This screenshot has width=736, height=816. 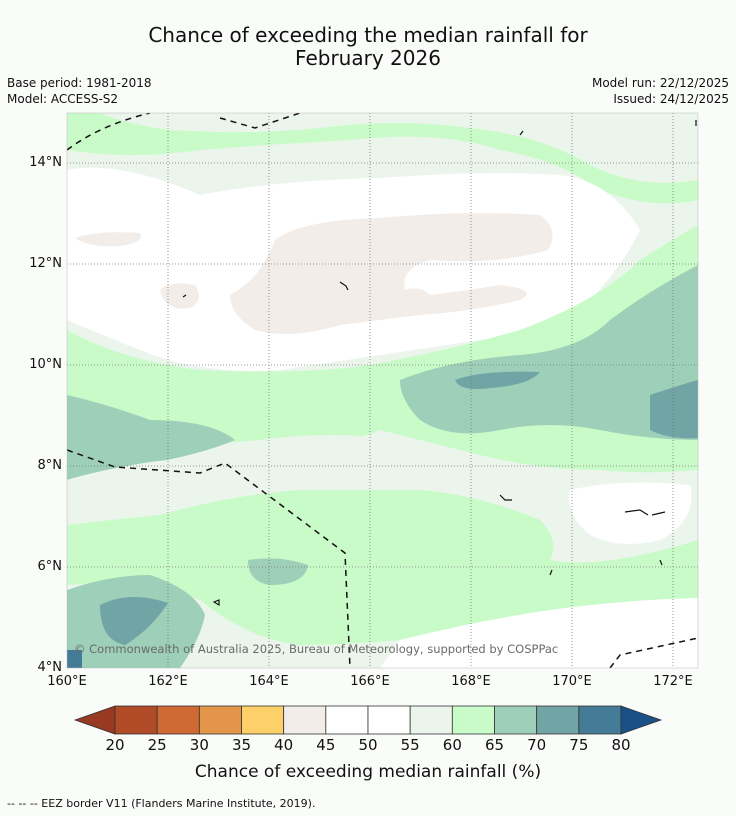 I want to click on colorbar-tick-label: 80, so click(x=621, y=745).